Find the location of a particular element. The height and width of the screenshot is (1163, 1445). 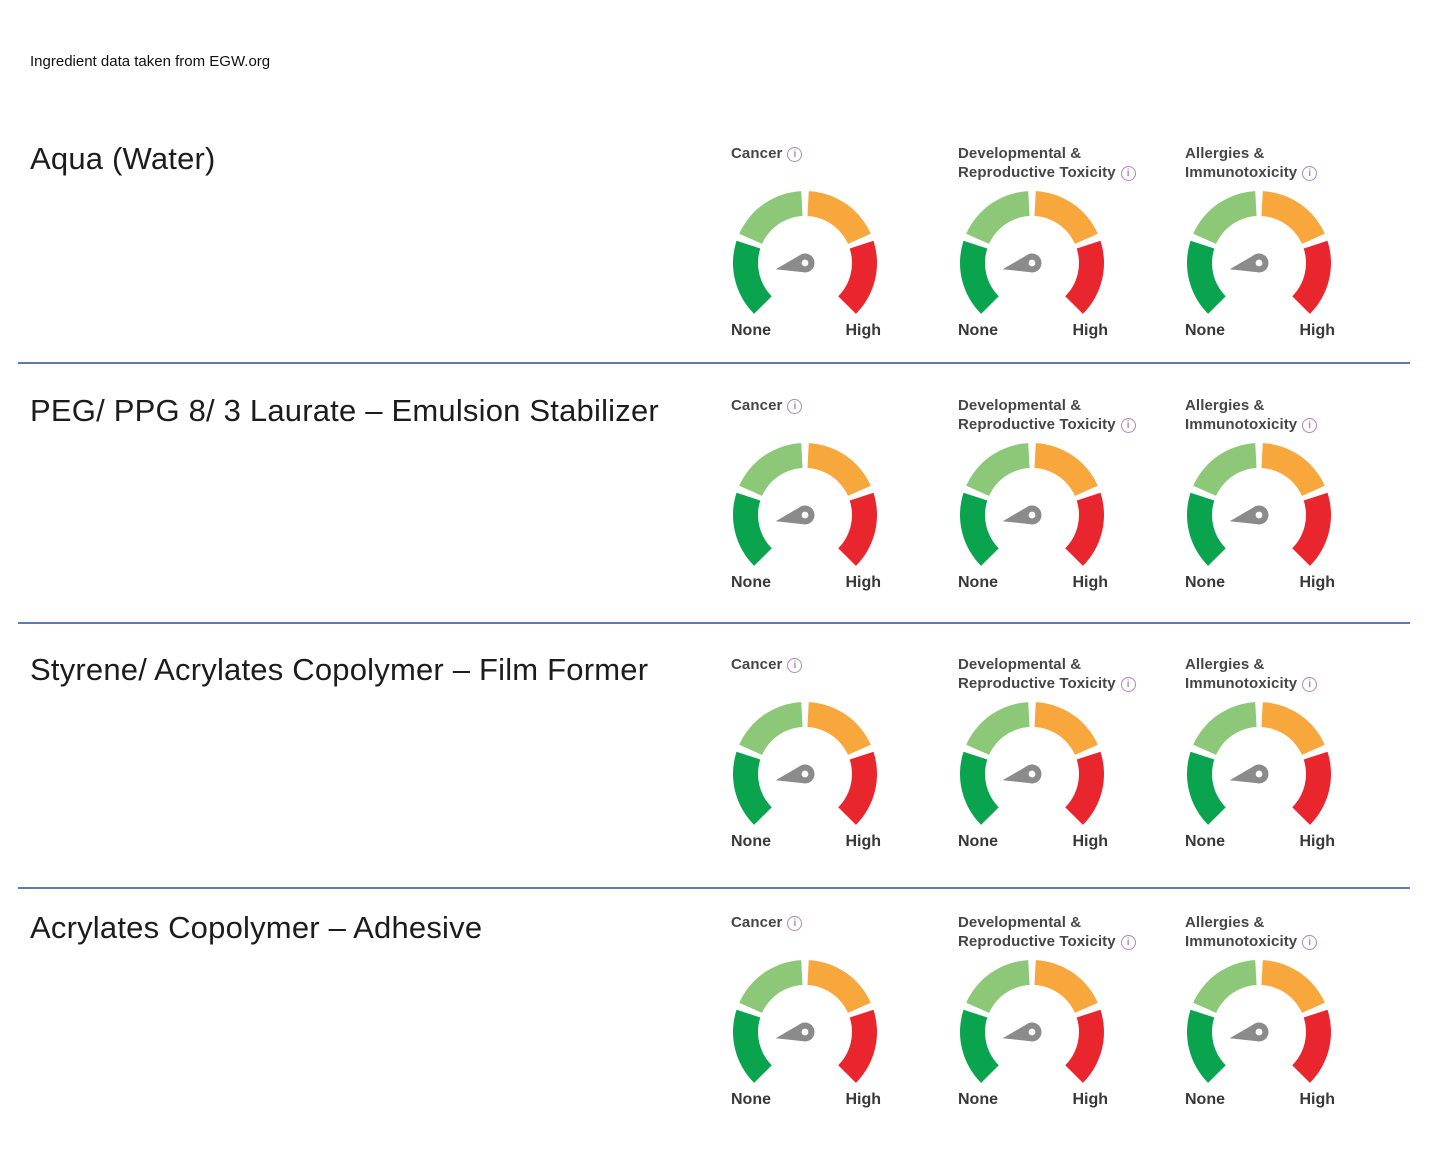

ingredient-name: Aqua (Water) is located at coordinates (123, 158).